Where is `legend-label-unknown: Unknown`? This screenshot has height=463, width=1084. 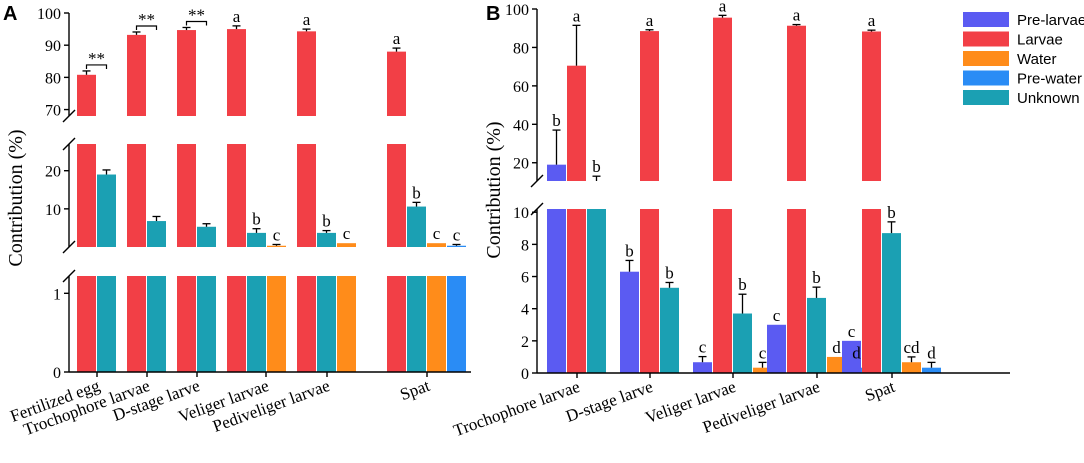
legend-label-unknown: Unknown is located at coordinates (1048, 98).